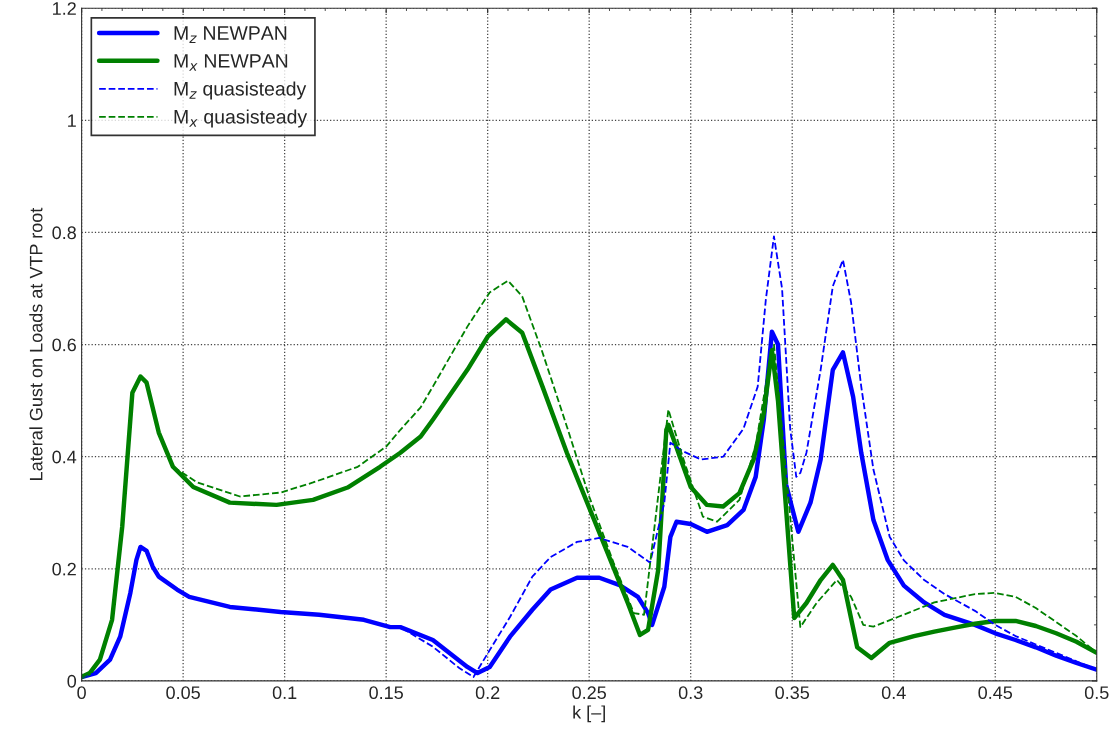 The width and height of the screenshot is (1118, 745). I want to click on x-tick-label: 0.45, so click(995, 693).